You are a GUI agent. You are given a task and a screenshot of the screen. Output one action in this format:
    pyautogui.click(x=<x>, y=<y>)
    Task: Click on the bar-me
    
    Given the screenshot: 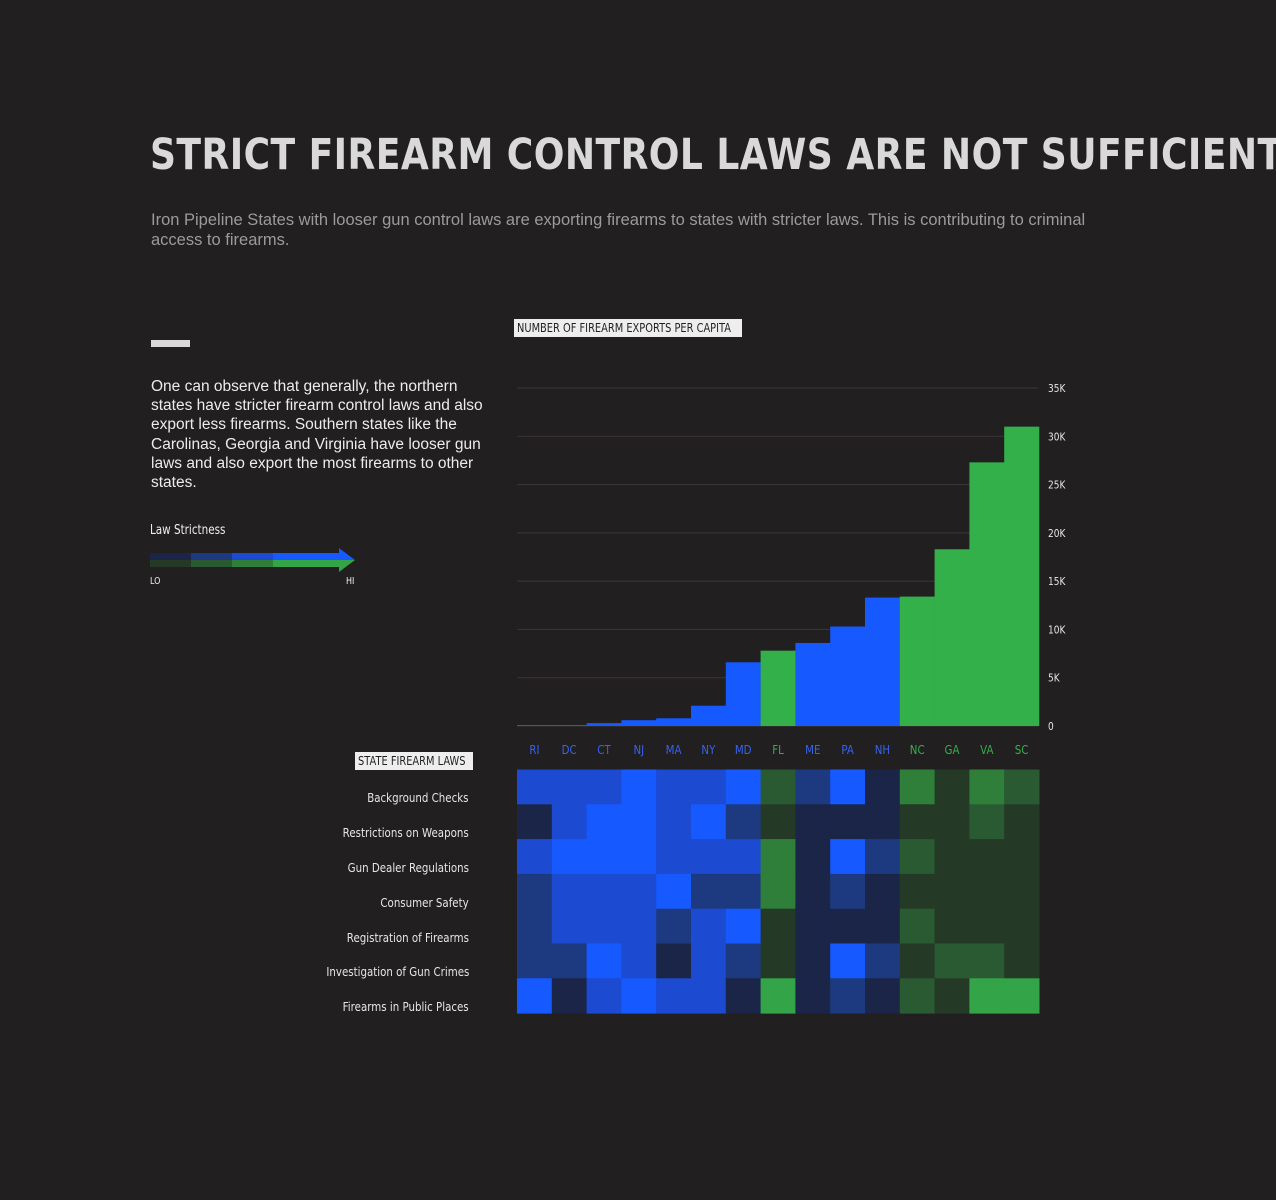 What is the action you would take?
    pyautogui.click(x=813, y=684)
    